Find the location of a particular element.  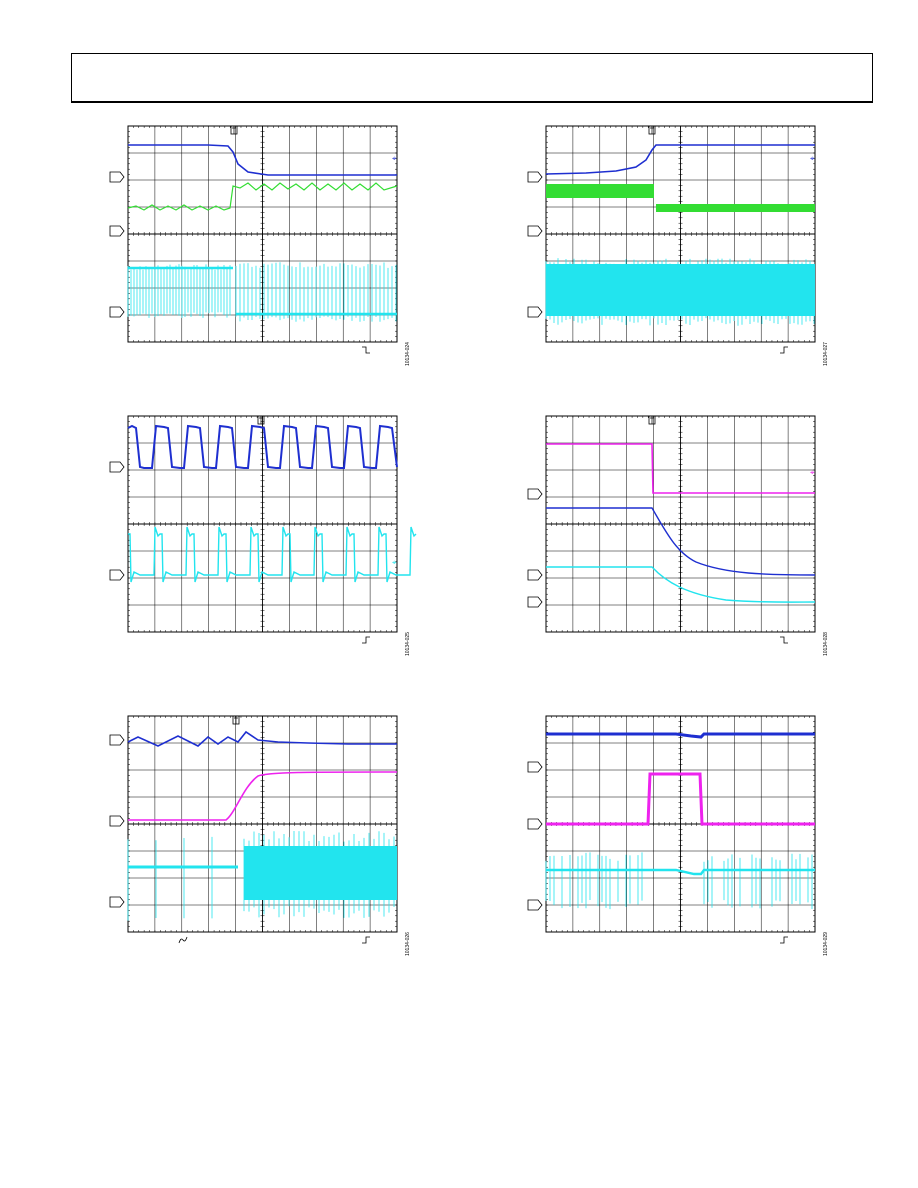

trace-green-band-left is located at coordinates (600, 191).